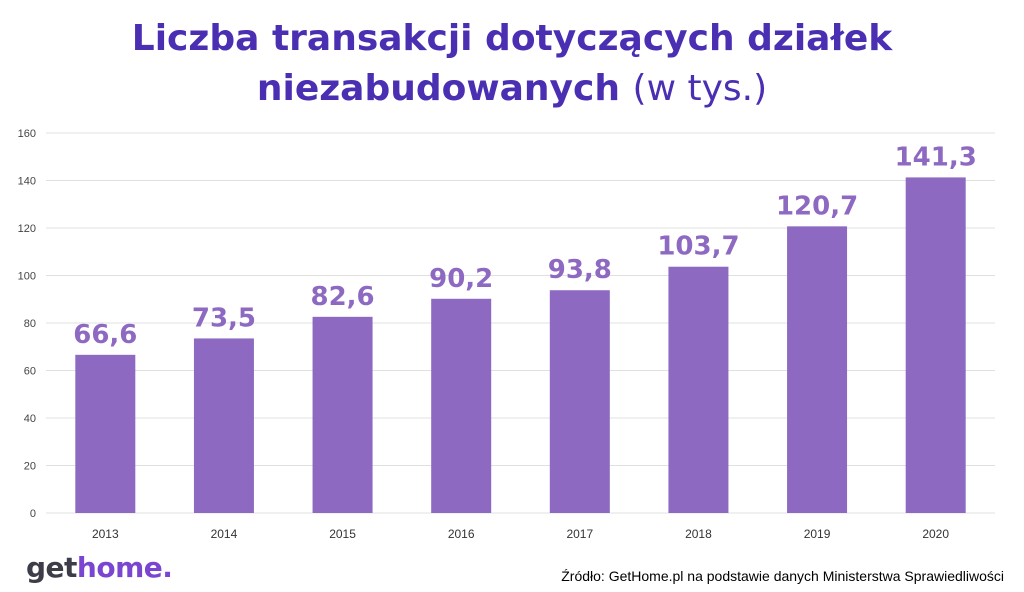 The height and width of the screenshot is (592, 1024). What do you see at coordinates (224, 318) in the screenshot?
I see `data-label-2014: 73,5` at bounding box center [224, 318].